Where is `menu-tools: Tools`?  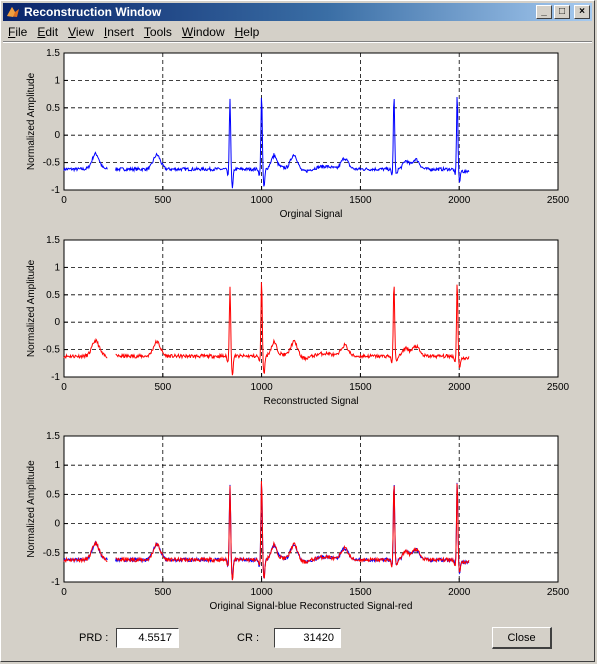
menu-tools: Tools is located at coordinates (157, 31).